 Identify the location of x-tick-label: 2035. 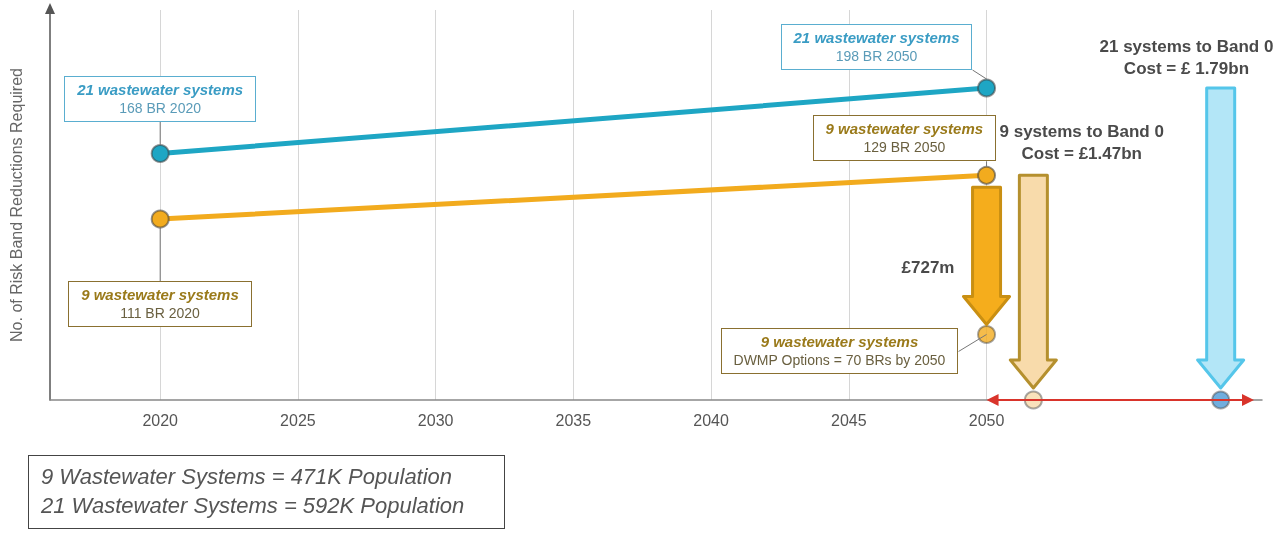
(573, 420).